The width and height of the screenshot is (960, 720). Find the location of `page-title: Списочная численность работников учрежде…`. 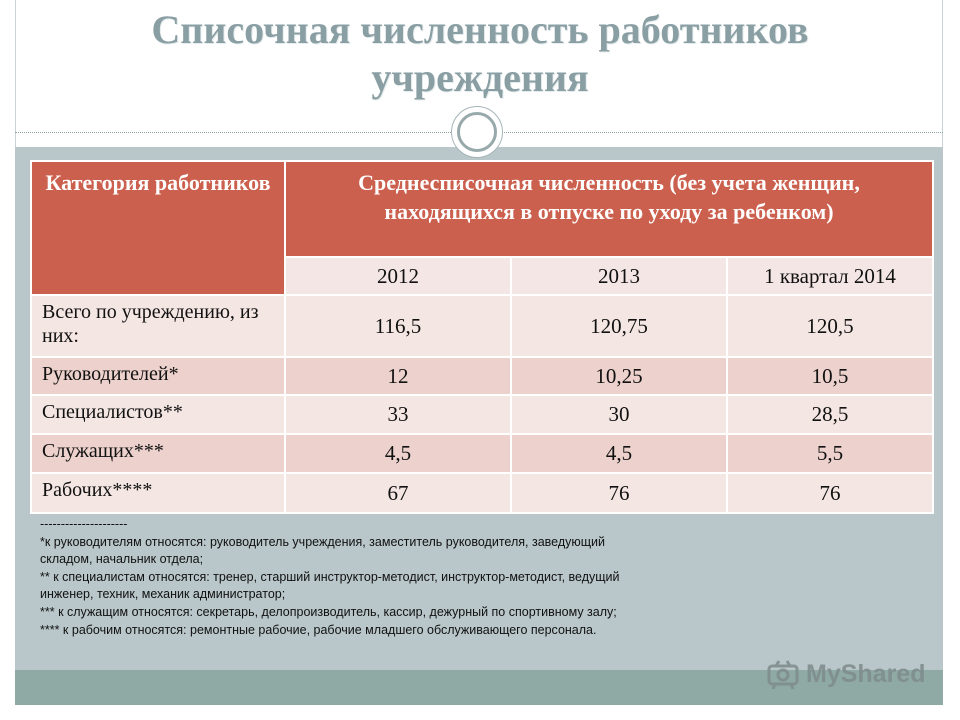

page-title: Списочная численность работников учрежде… is located at coordinates (480, 53).